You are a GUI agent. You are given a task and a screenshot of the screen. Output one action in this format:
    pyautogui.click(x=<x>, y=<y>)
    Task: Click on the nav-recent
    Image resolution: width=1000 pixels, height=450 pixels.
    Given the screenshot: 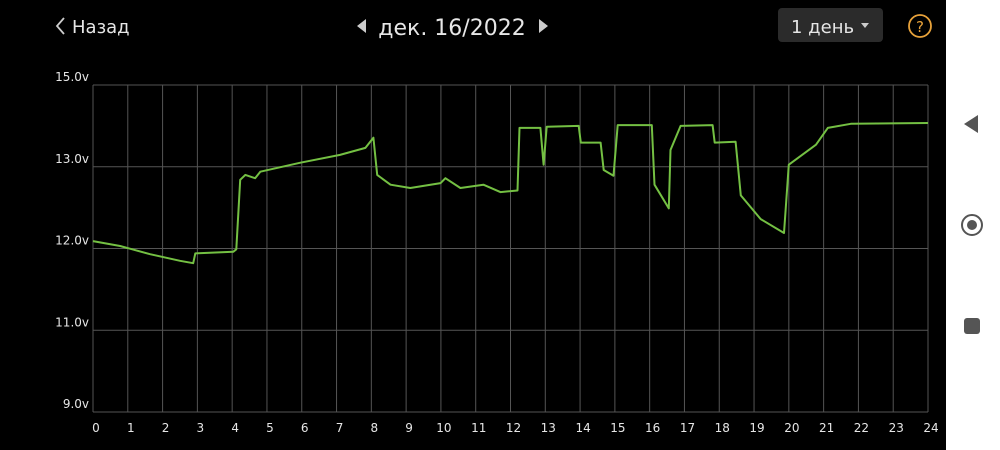 What is the action you would take?
    pyautogui.click(x=972, y=326)
    